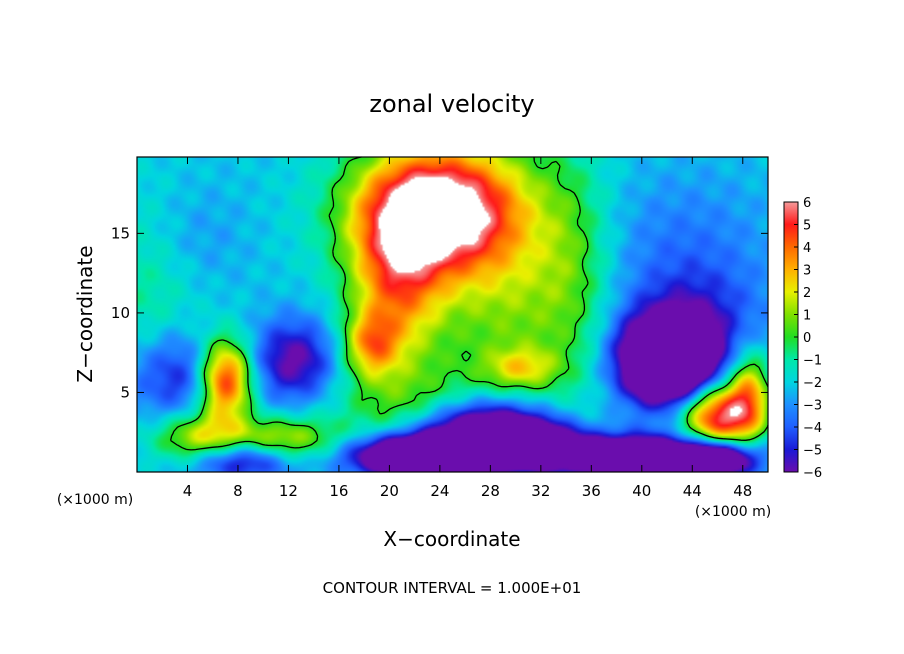  What do you see at coordinates (742, 491) in the screenshot?
I see `x-tick-label: 48` at bounding box center [742, 491].